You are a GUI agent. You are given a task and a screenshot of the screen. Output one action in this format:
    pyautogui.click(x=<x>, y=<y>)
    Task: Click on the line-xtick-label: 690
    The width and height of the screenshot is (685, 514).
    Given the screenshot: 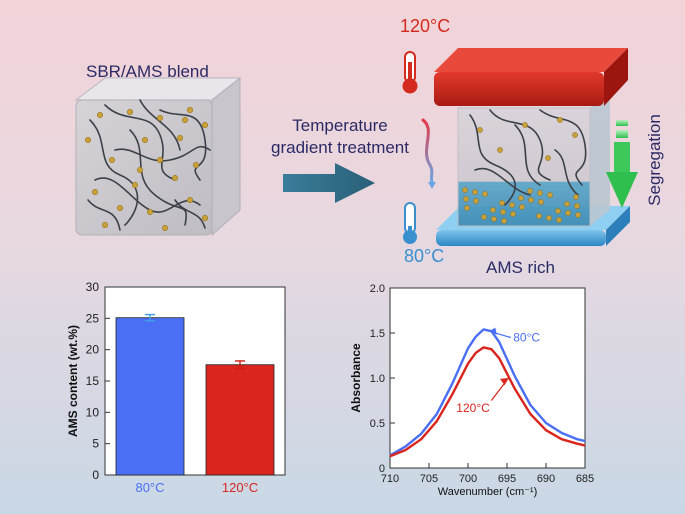 What is the action you would take?
    pyautogui.click(x=546, y=479)
    